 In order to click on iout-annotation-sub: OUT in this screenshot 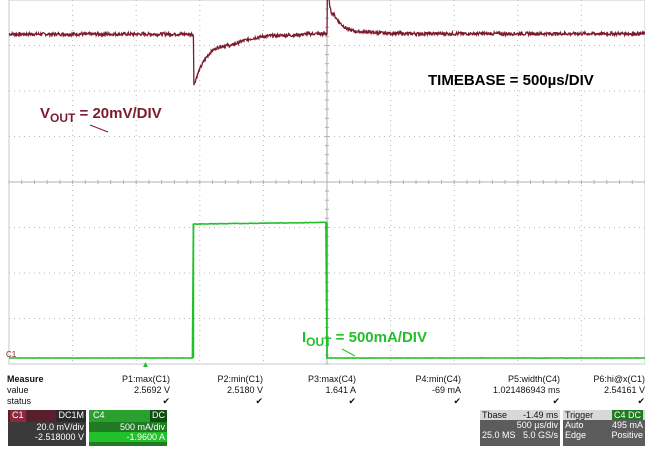, I will do `click(319, 342)`.